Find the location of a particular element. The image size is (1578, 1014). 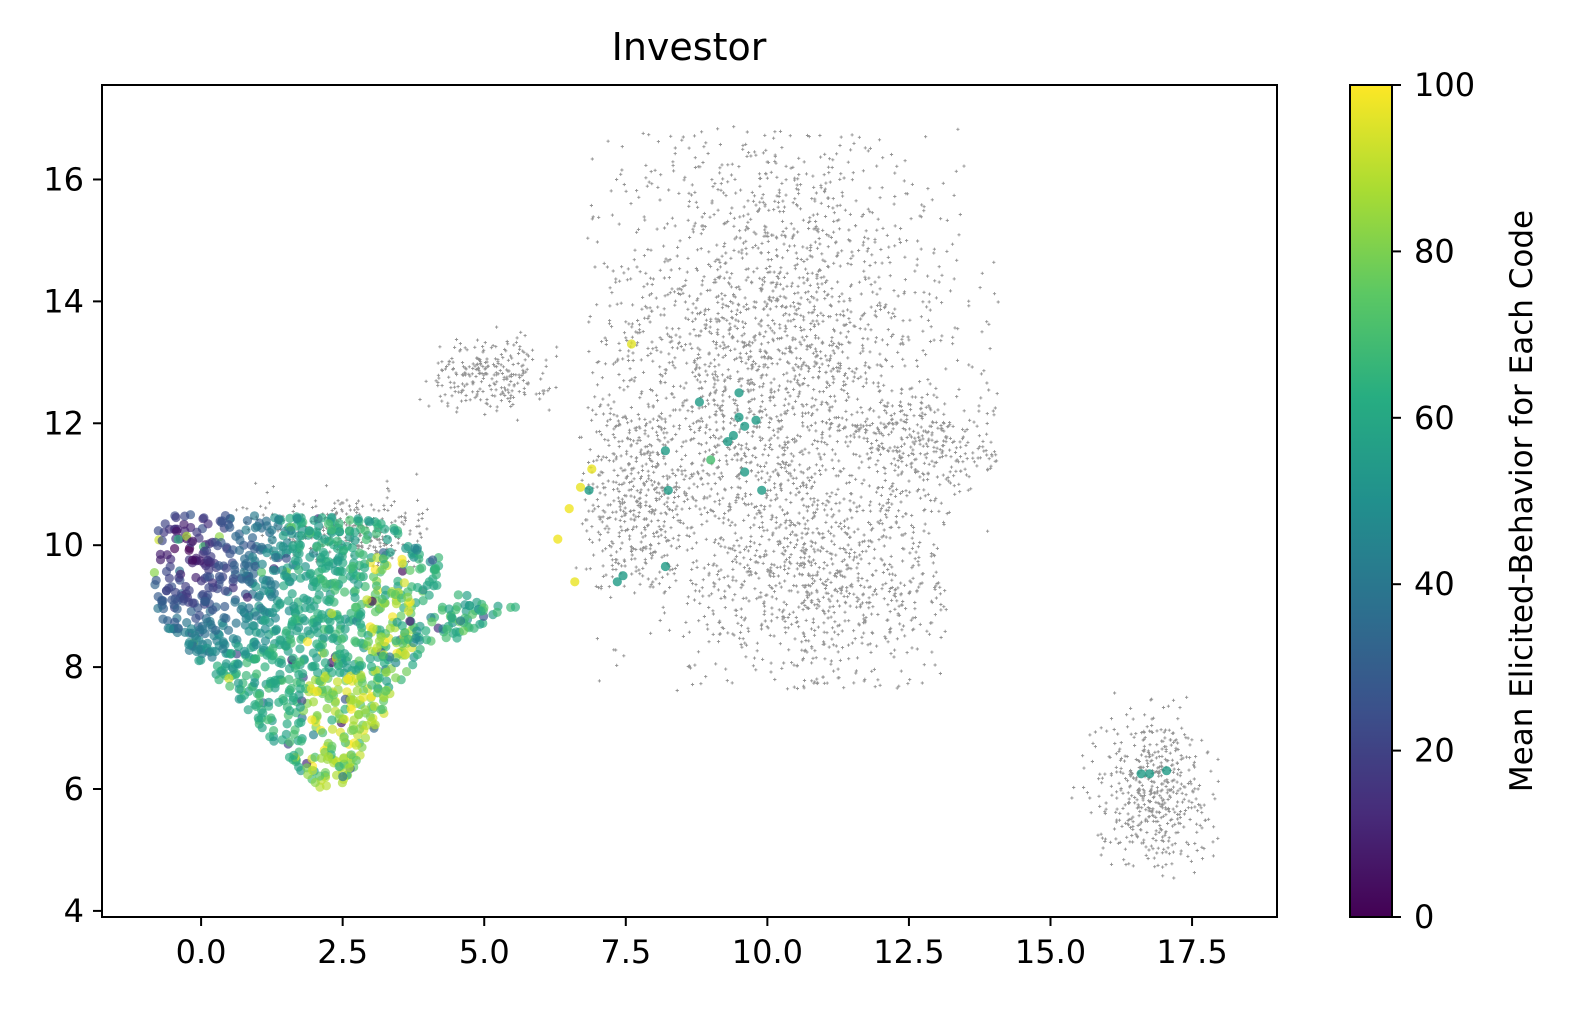

colorbar-label: Mean Elicited-Behavior for Each Code is located at coordinates (1522, 501).